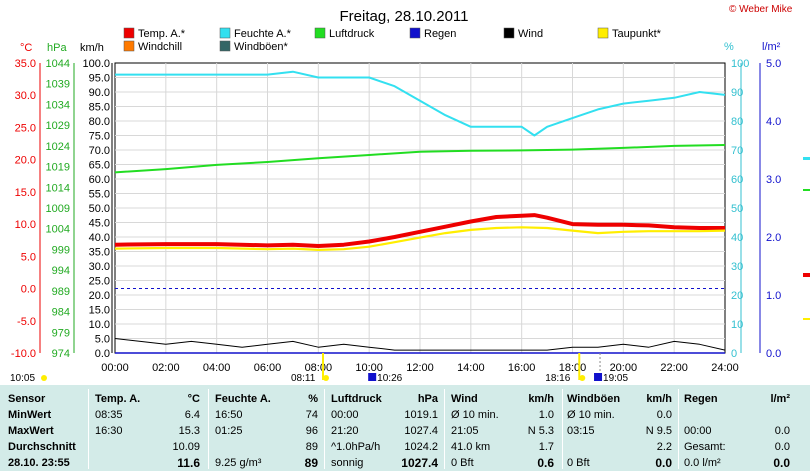 The image size is (810, 471). Describe the element at coordinates (737, 267) in the screenshot. I see `humidity-tick-label: 30` at that location.